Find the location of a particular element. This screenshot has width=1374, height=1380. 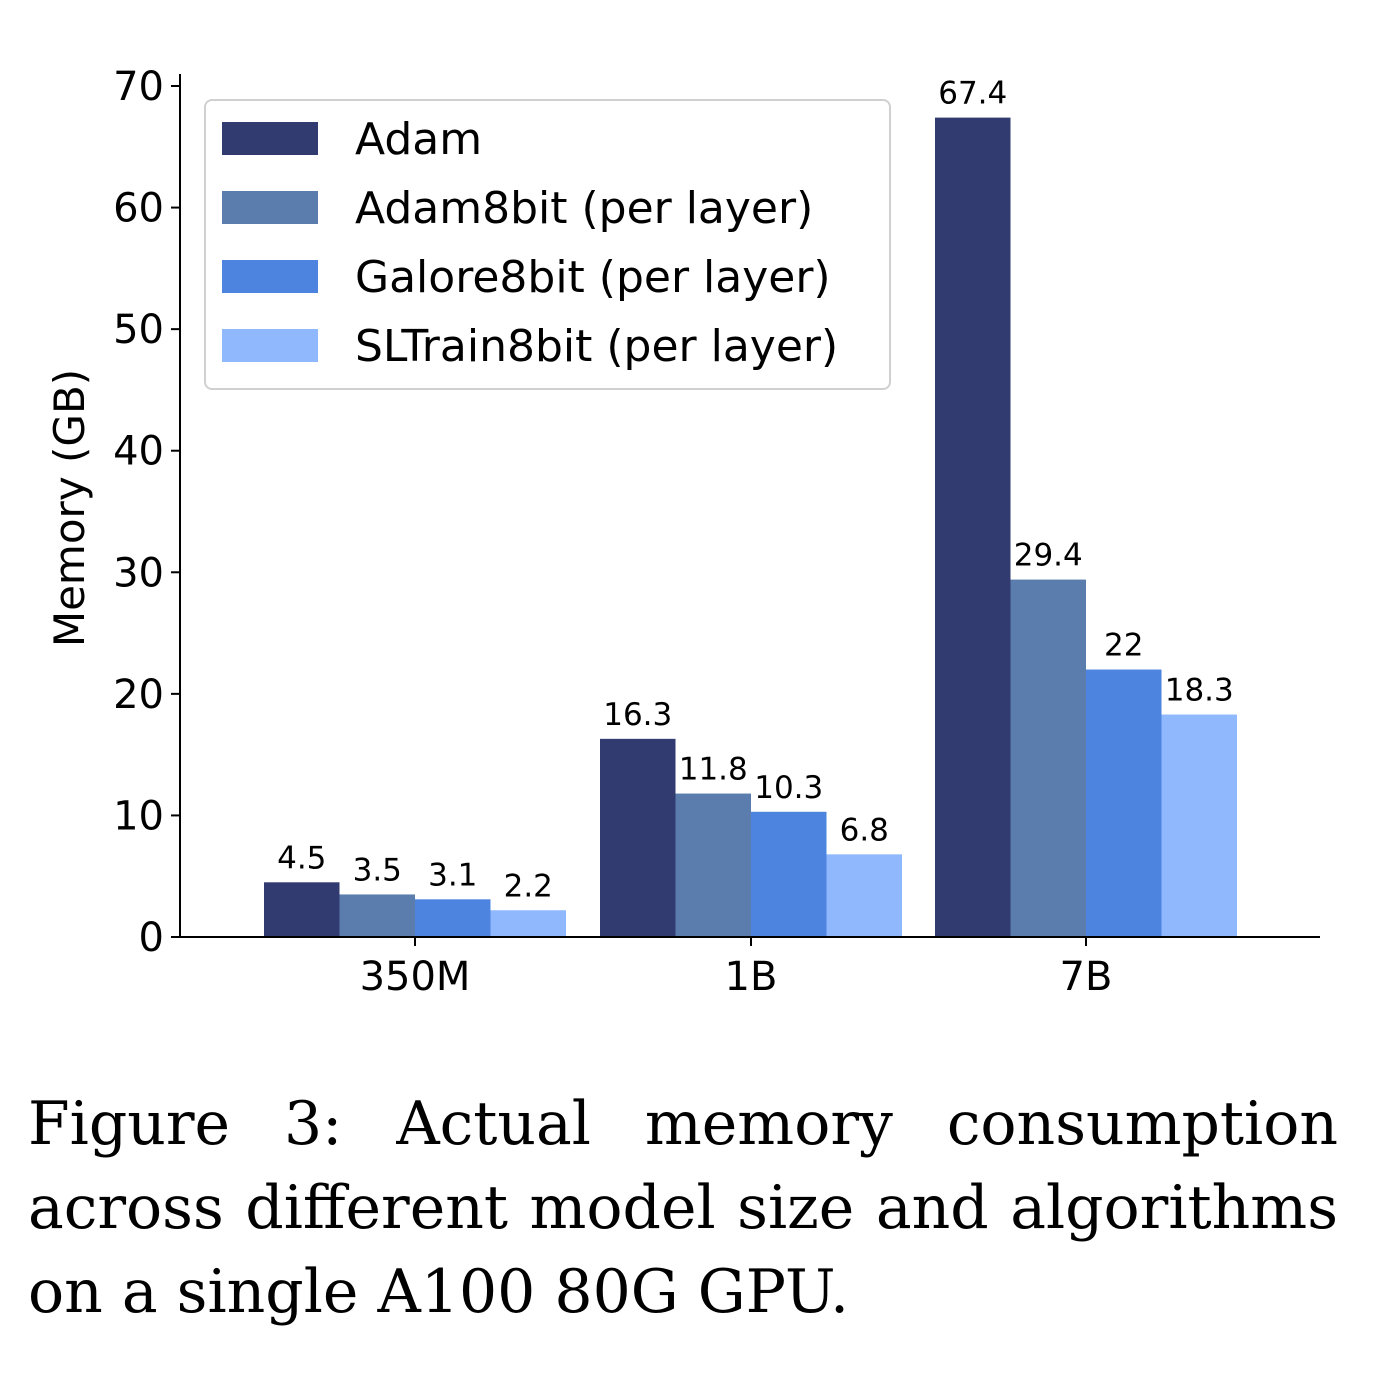

legend-frame is located at coordinates (547, 244).